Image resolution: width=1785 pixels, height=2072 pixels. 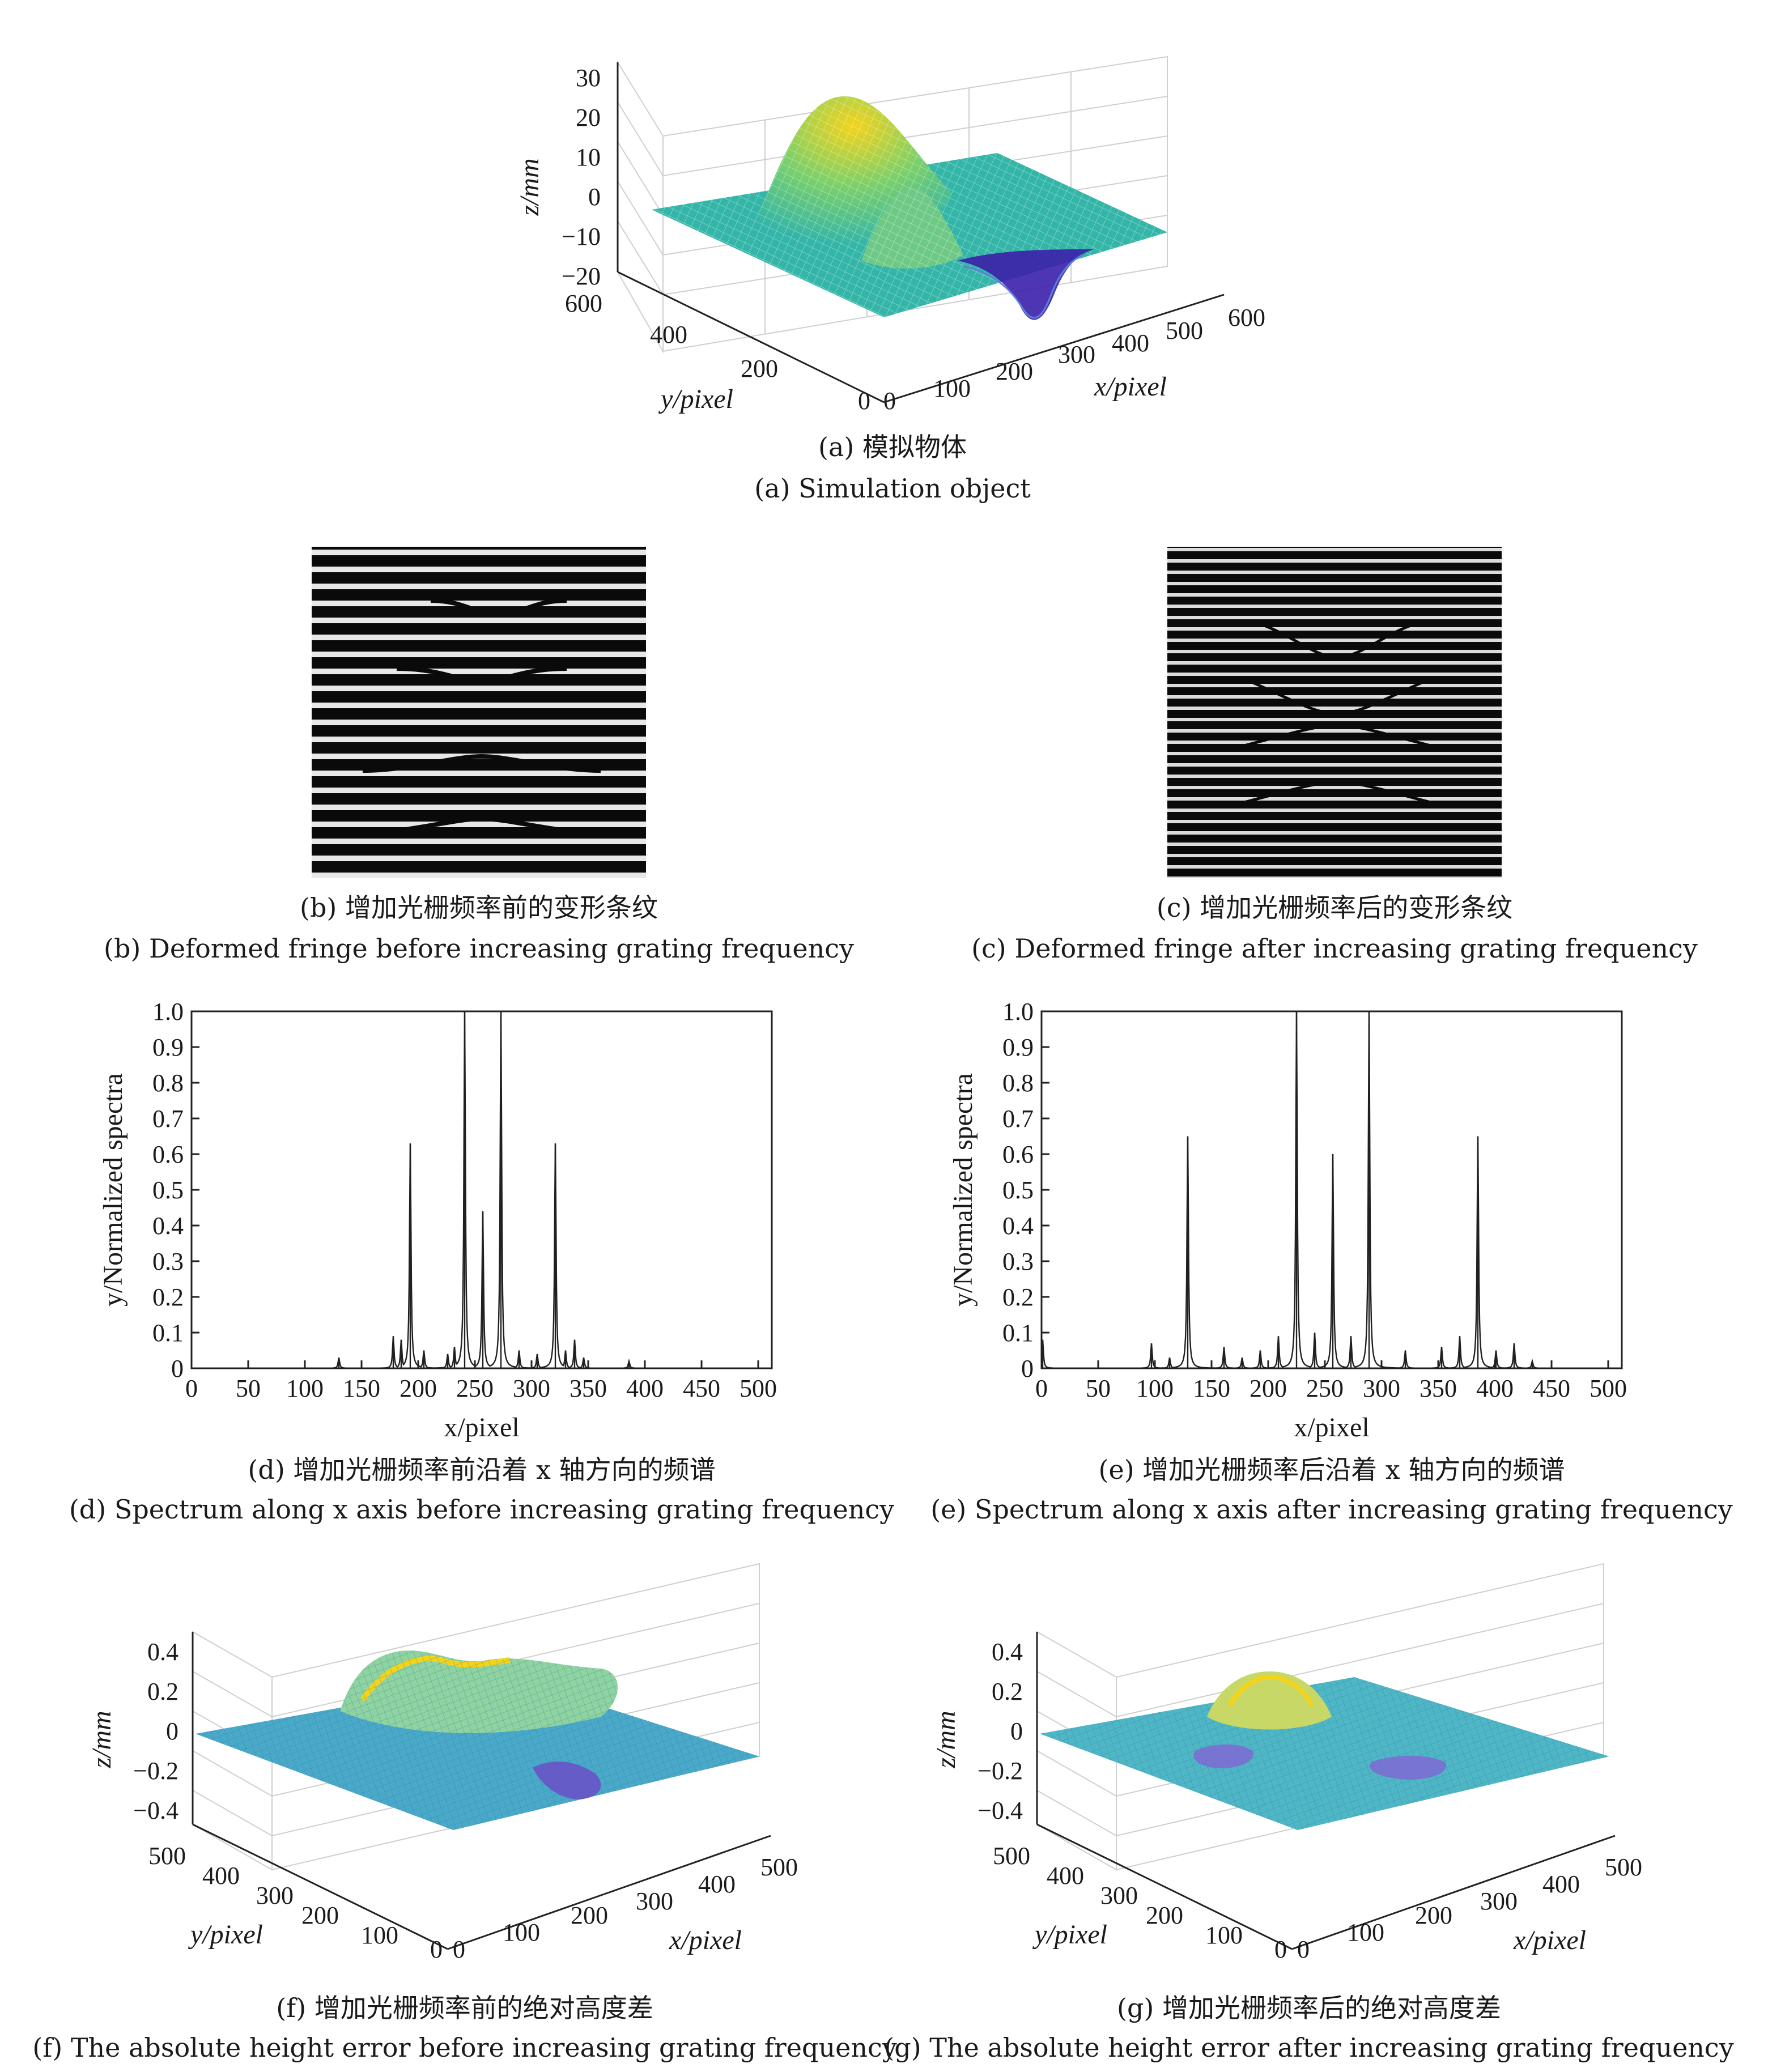 I want to click on panel-a-z-tick: −10, so click(x=581, y=236).